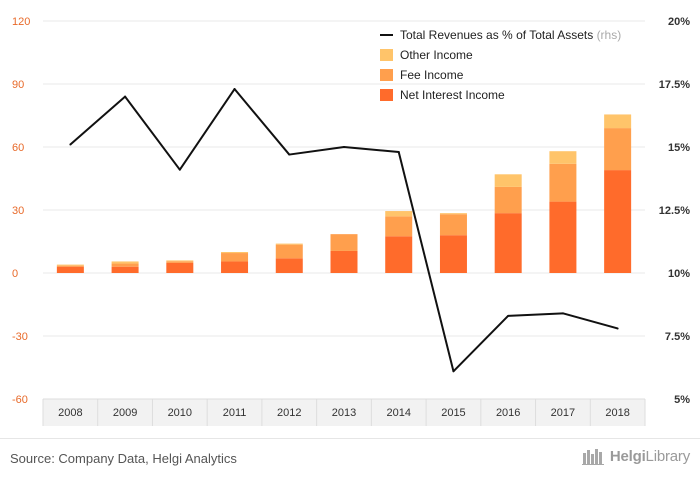 The image size is (700, 483). Describe the element at coordinates (18, 85) in the screenshot. I see `left-tick-label: 90` at that location.